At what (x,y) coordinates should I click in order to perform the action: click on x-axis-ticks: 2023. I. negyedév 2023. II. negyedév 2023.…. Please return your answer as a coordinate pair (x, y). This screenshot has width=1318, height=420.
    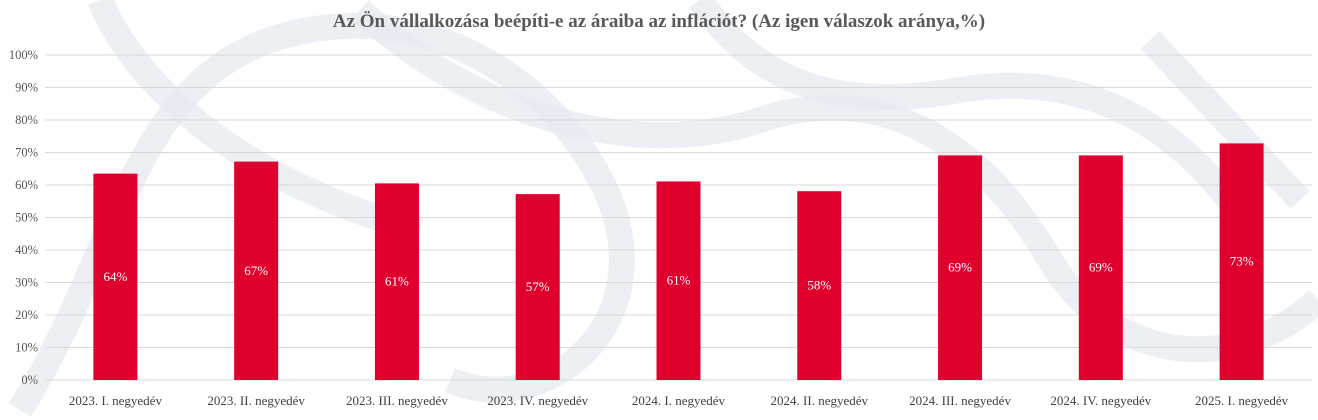
    Looking at the image, I should click on (679, 400).